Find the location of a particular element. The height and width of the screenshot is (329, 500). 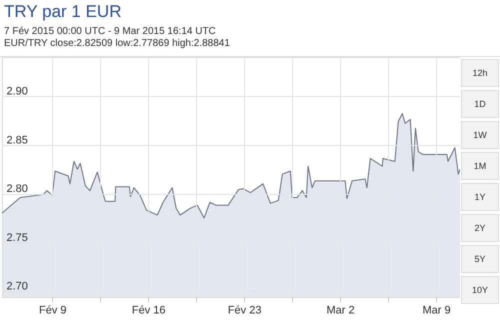

text: 1W is located at coordinates (480, 135).